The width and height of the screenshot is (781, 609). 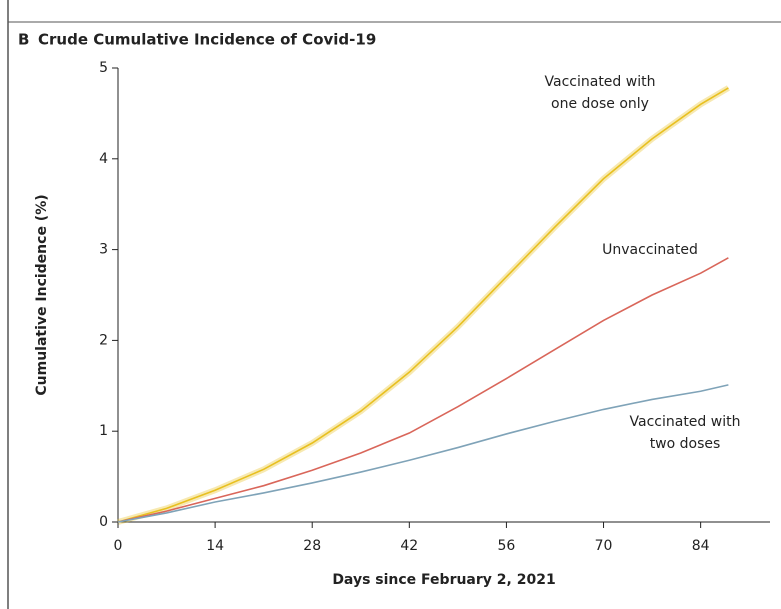 What do you see at coordinates (443, 580) in the screenshot?
I see `x-axis-label: Days since February 2, 2021` at bounding box center [443, 580].